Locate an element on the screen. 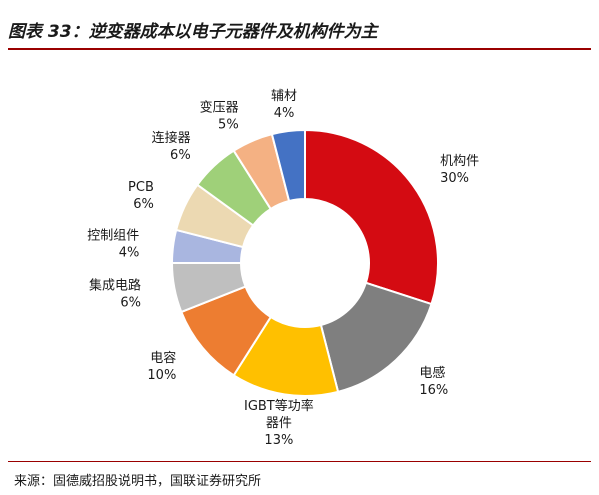 Image resolution: width=599 pixels, height=495 pixels. slice-value-label: 13% is located at coordinates (278, 440).